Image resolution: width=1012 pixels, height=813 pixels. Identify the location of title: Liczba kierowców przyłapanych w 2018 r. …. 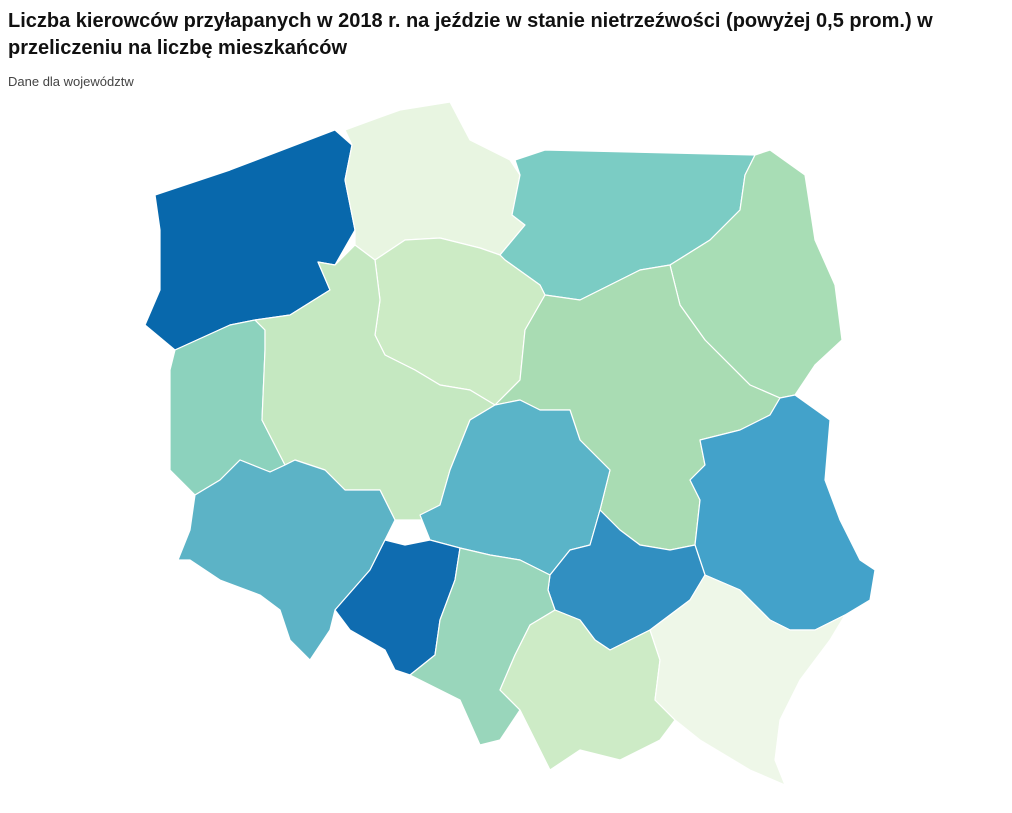
(470, 34).